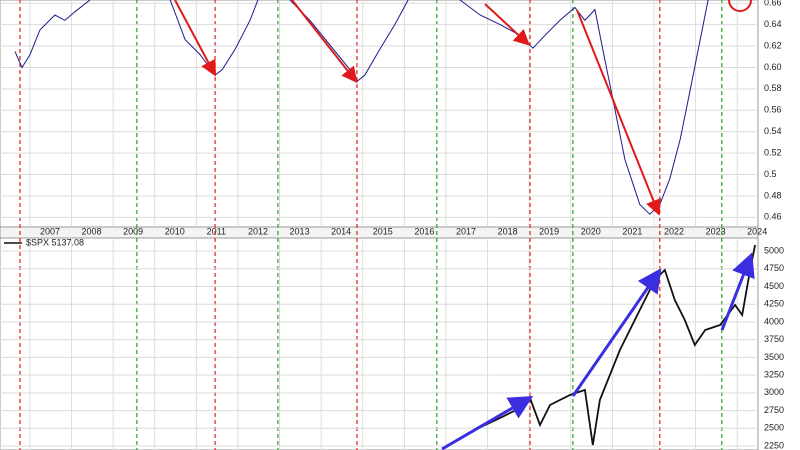  What do you see at coordinates (773, 4) in the screenshot?
I see `y-tick-label: 0.66` at bounding box center [773, 4].